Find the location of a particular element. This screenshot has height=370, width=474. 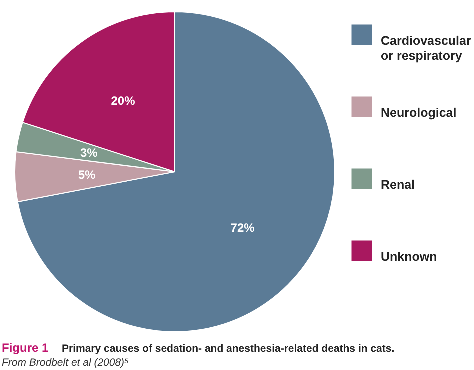

legend-label: Renal is located at coordinates (398, 185).